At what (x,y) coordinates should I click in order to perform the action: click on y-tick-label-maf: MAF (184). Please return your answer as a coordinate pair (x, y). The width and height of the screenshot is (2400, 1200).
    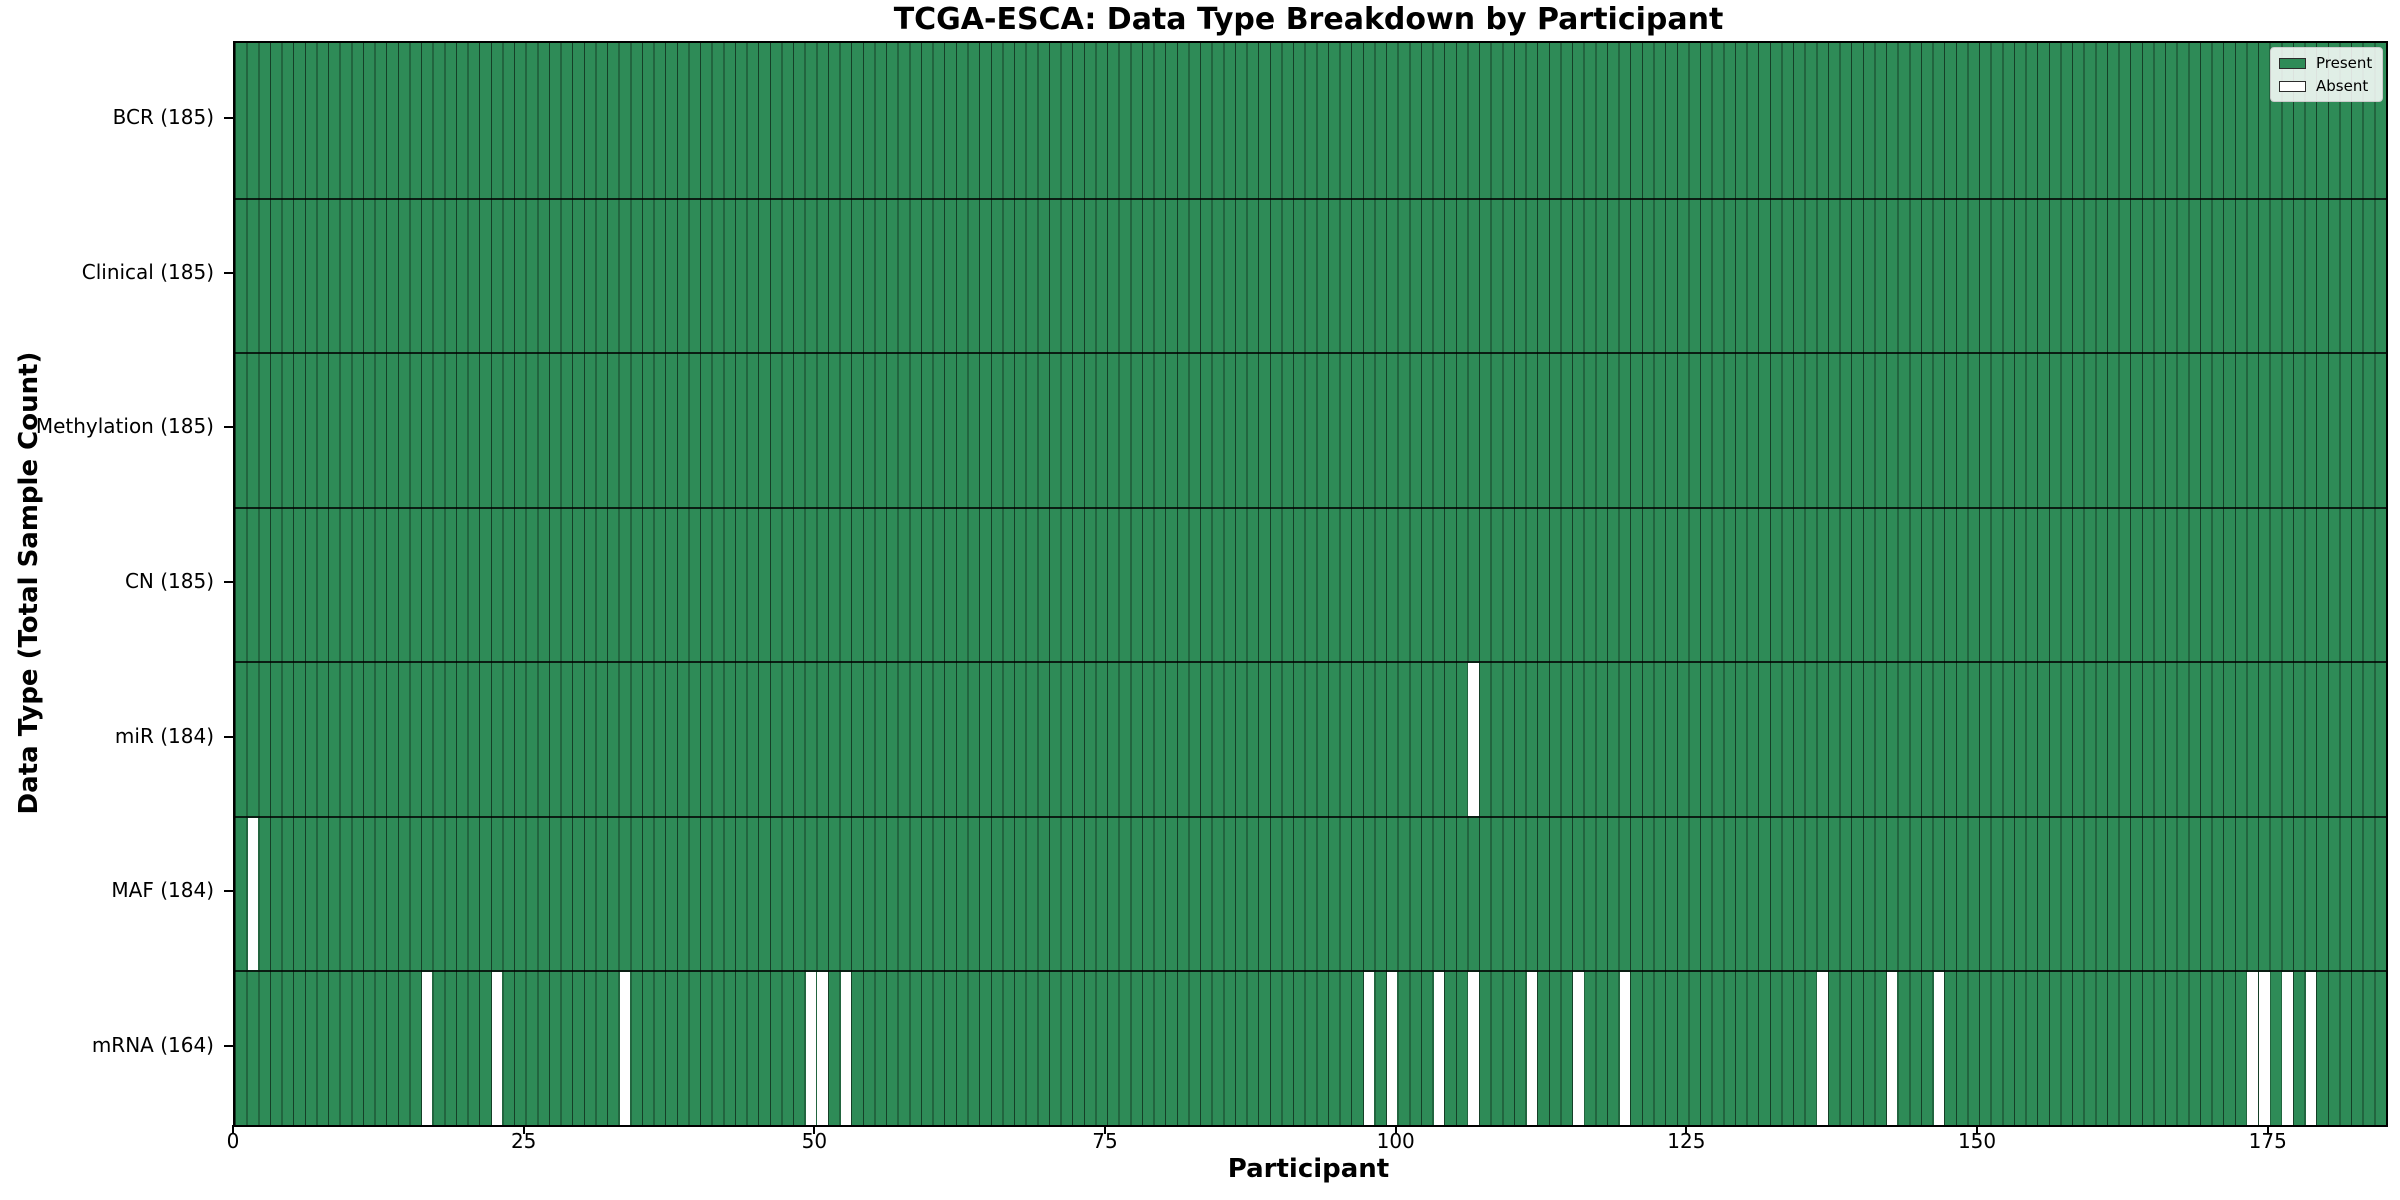
    Looking at the image, I should click on (162, 890).